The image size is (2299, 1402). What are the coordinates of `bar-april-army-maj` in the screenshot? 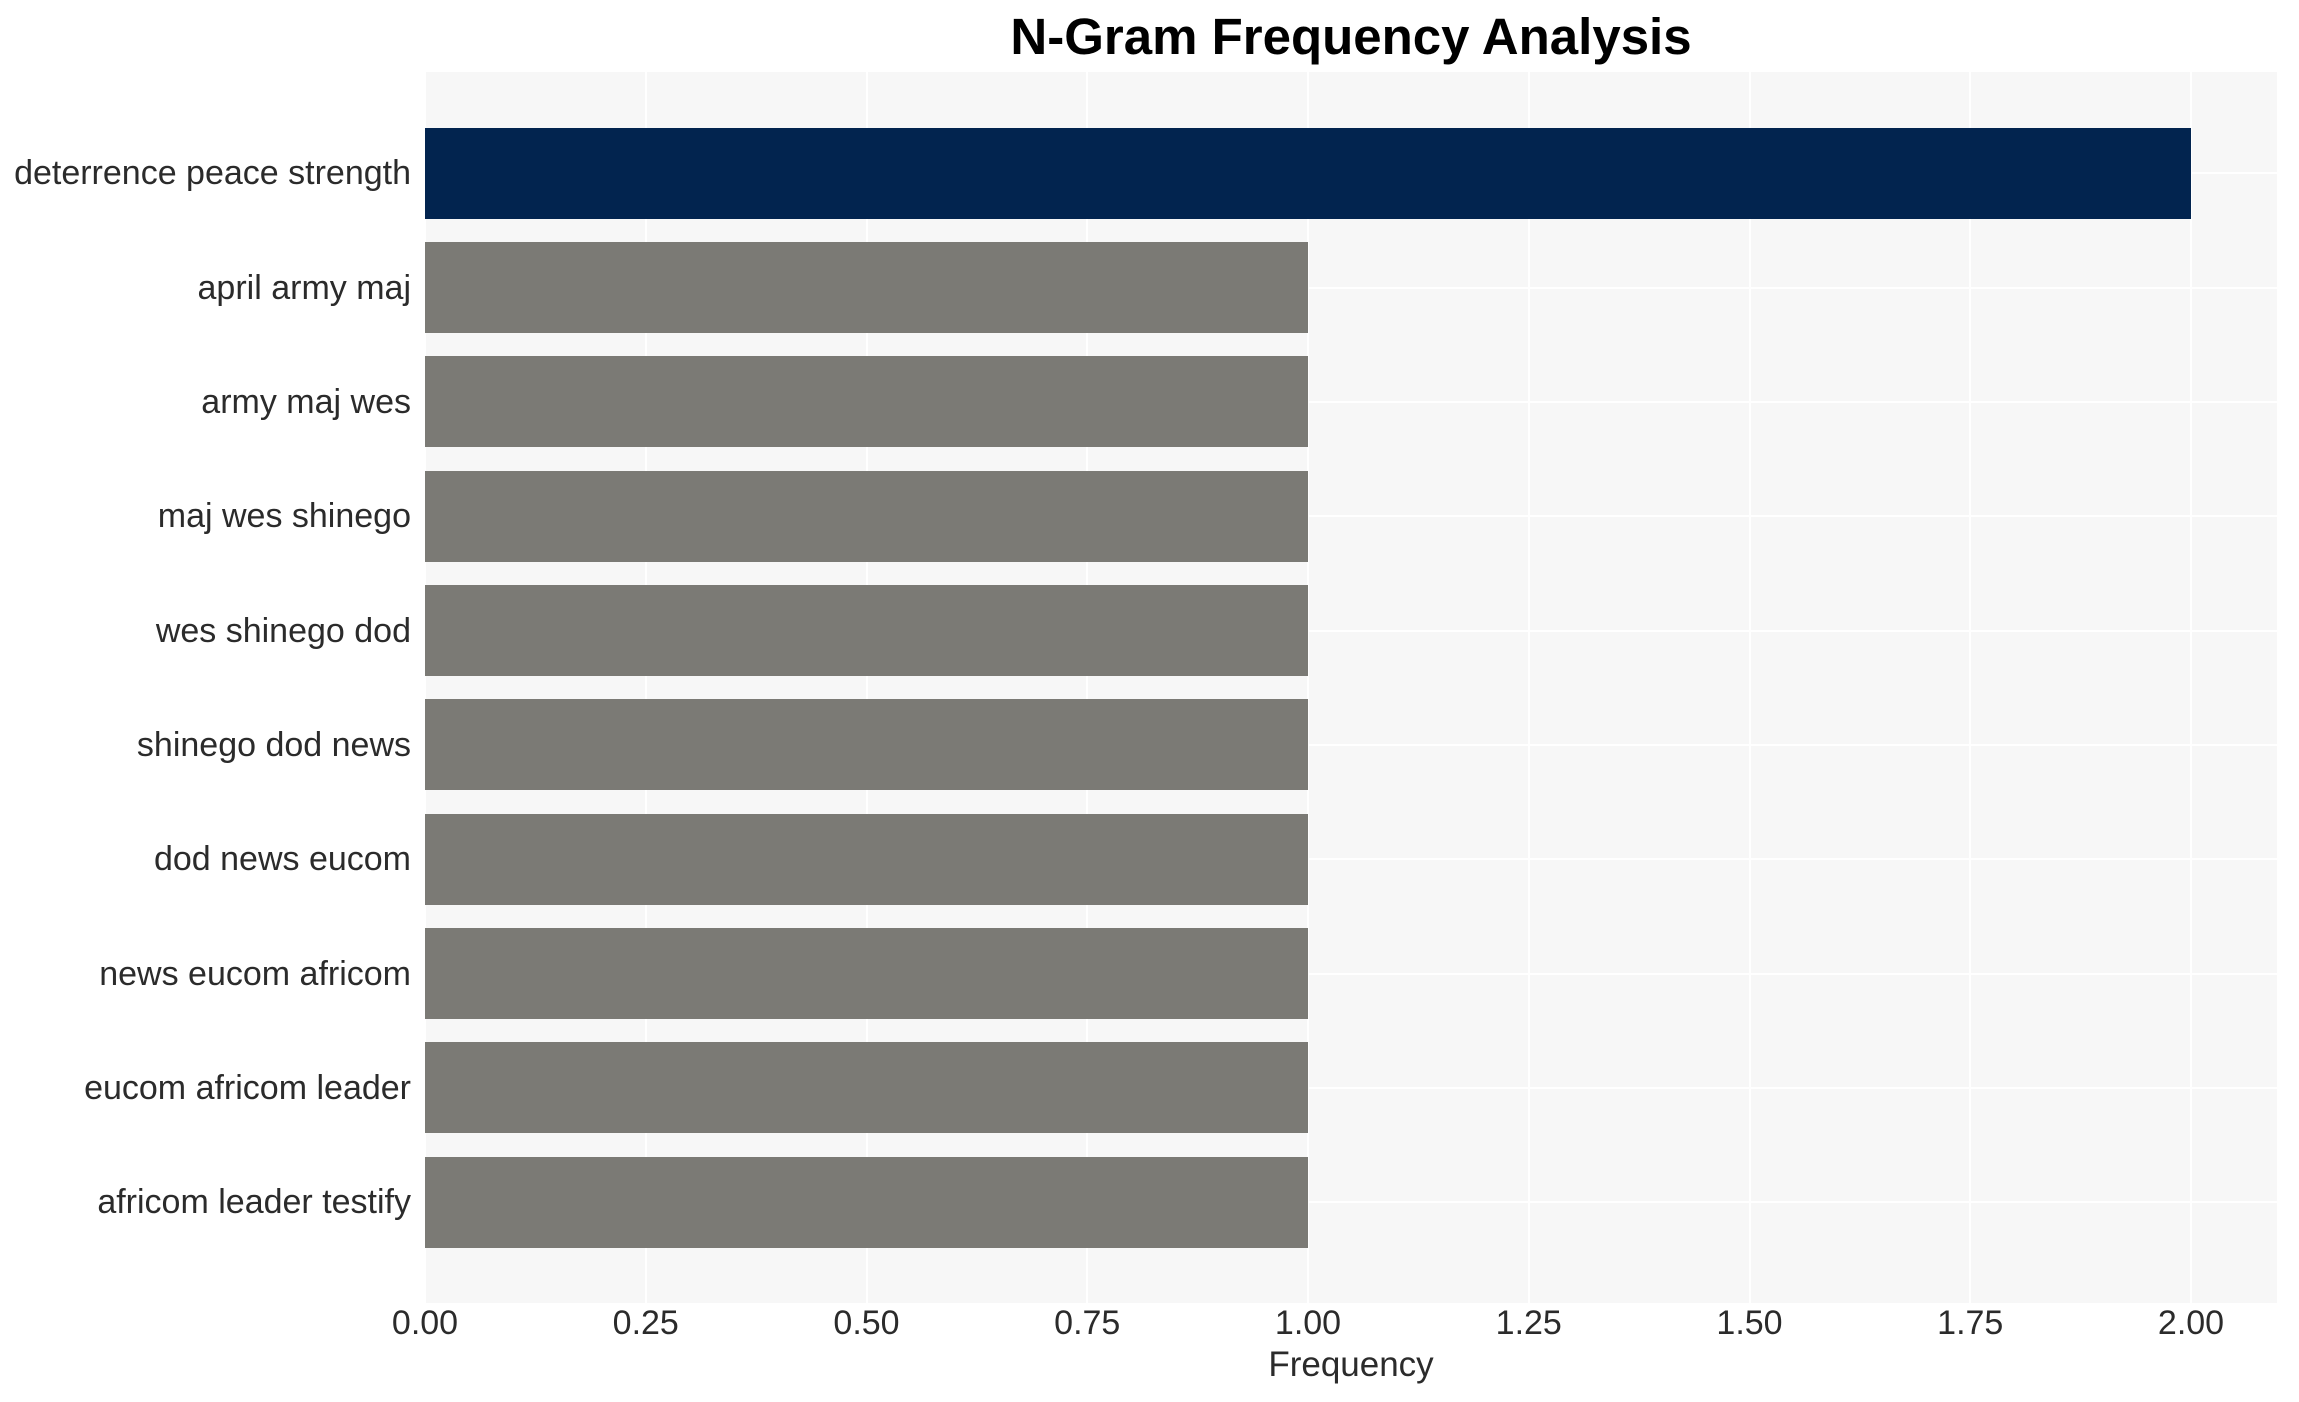 It's located at (866, 288).